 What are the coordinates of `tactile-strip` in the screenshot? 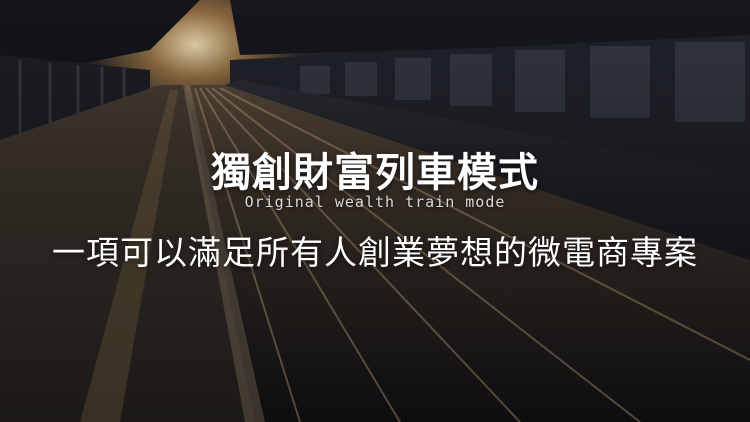 It's located at (129, 256).